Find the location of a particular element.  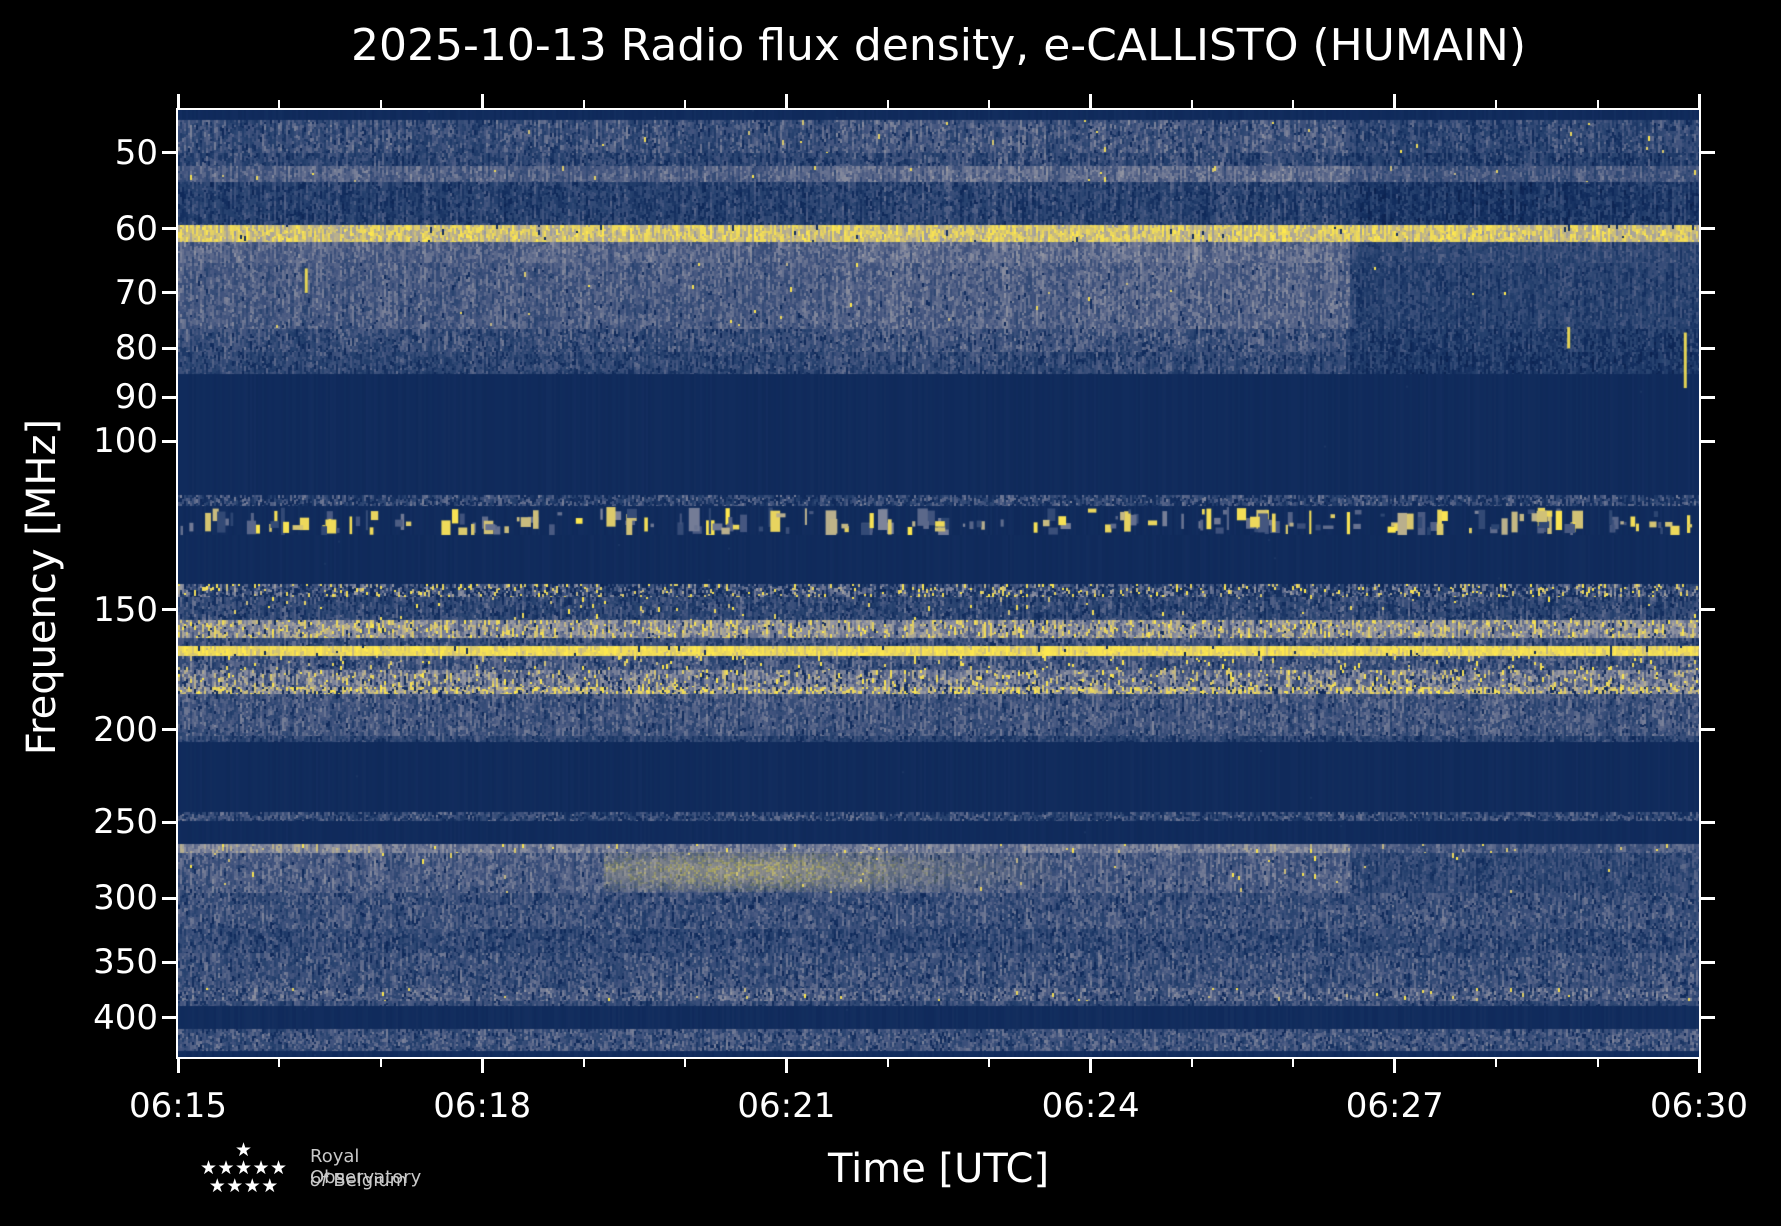

x-tick-label: 06:30 is located at coordinates (1699, 1106).